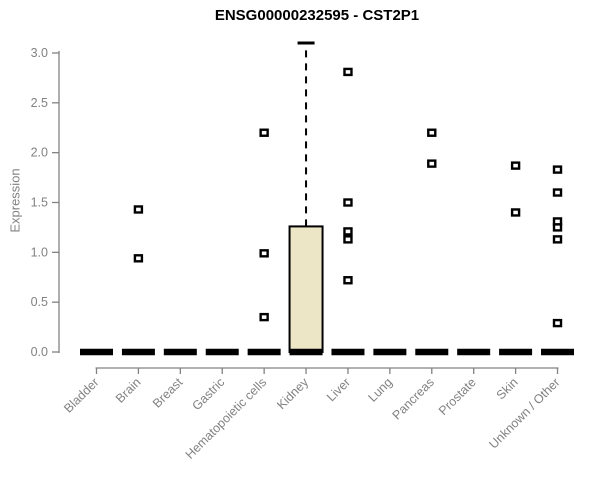  What do you see at coordinates (432, 352) in the screenshot?
I see `median-bar-pancreas` at bounding box center [432, 352].